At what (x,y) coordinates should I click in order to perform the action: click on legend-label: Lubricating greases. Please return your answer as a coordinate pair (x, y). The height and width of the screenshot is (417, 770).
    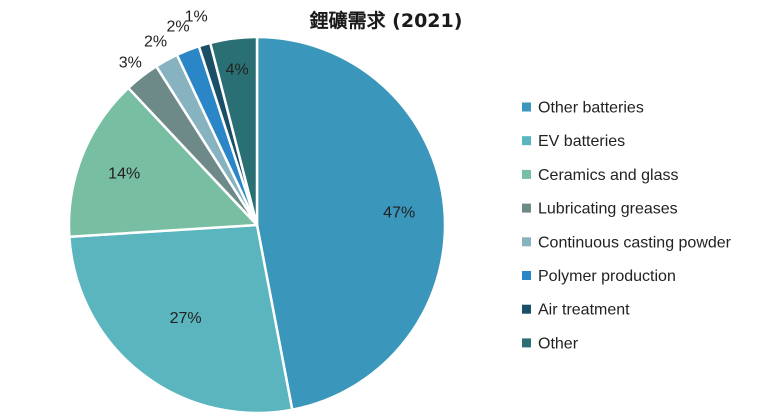
    Looking at the image, I should click on (608, 209).